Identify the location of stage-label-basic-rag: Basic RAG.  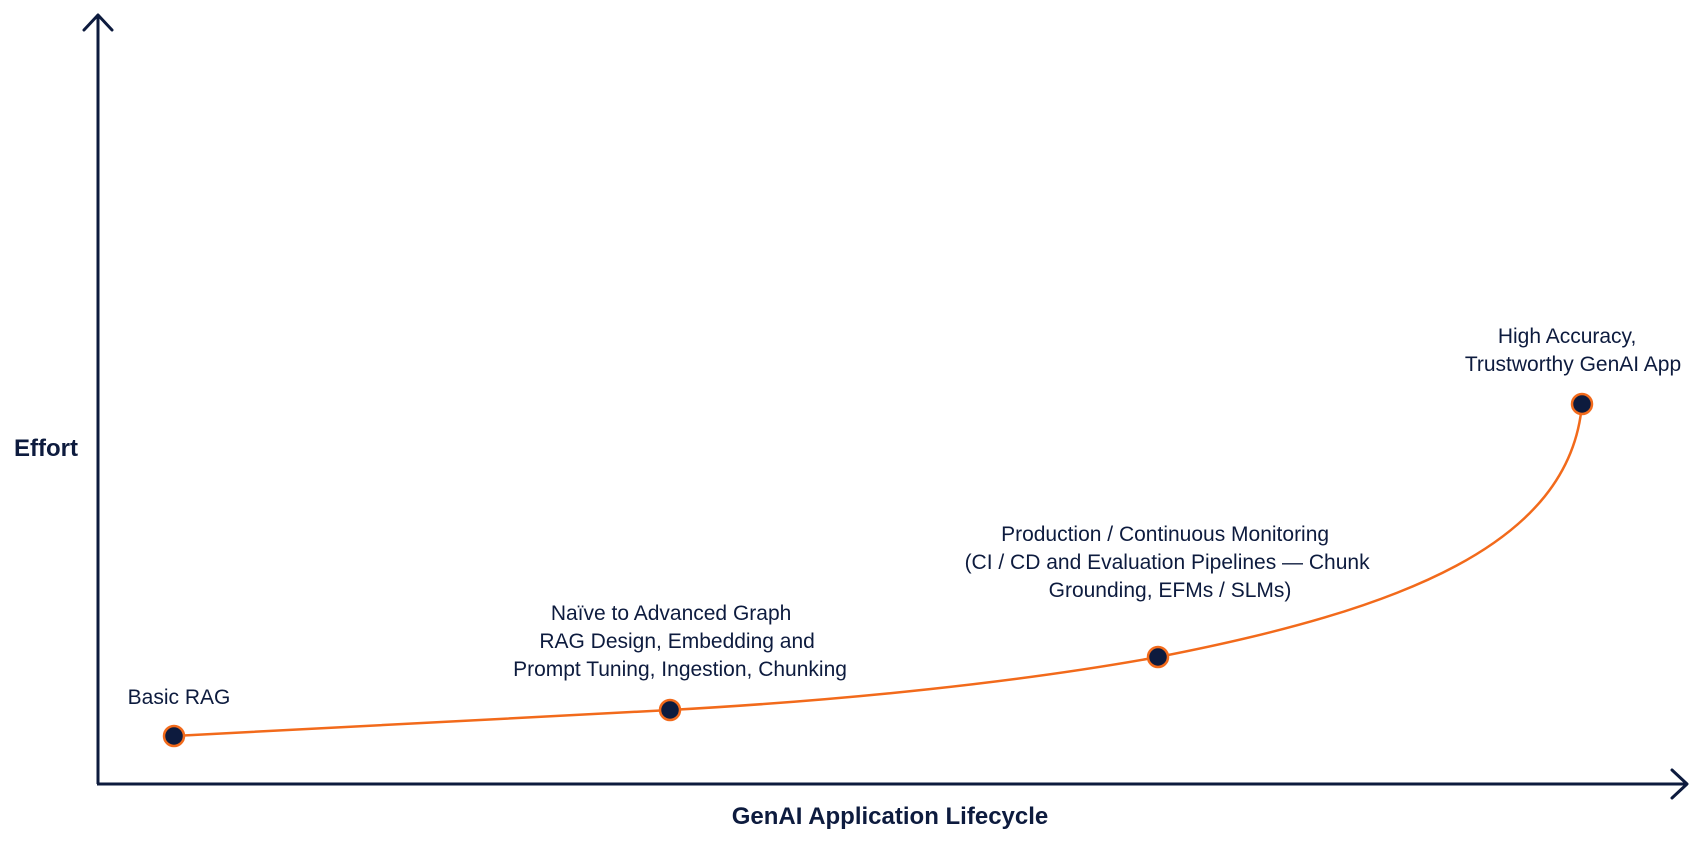
(179, 697).